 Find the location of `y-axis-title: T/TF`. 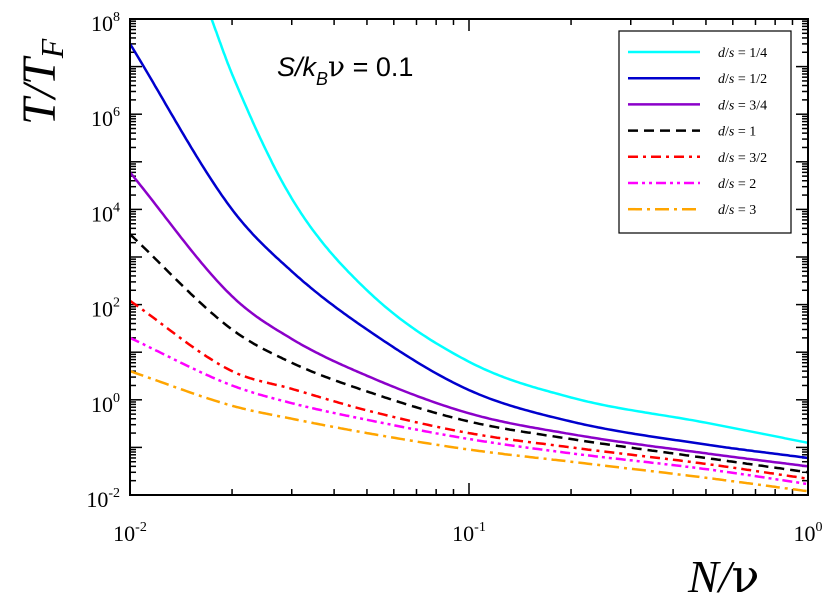

y-axis-title: T/TF is located at coordinates (41, 81).